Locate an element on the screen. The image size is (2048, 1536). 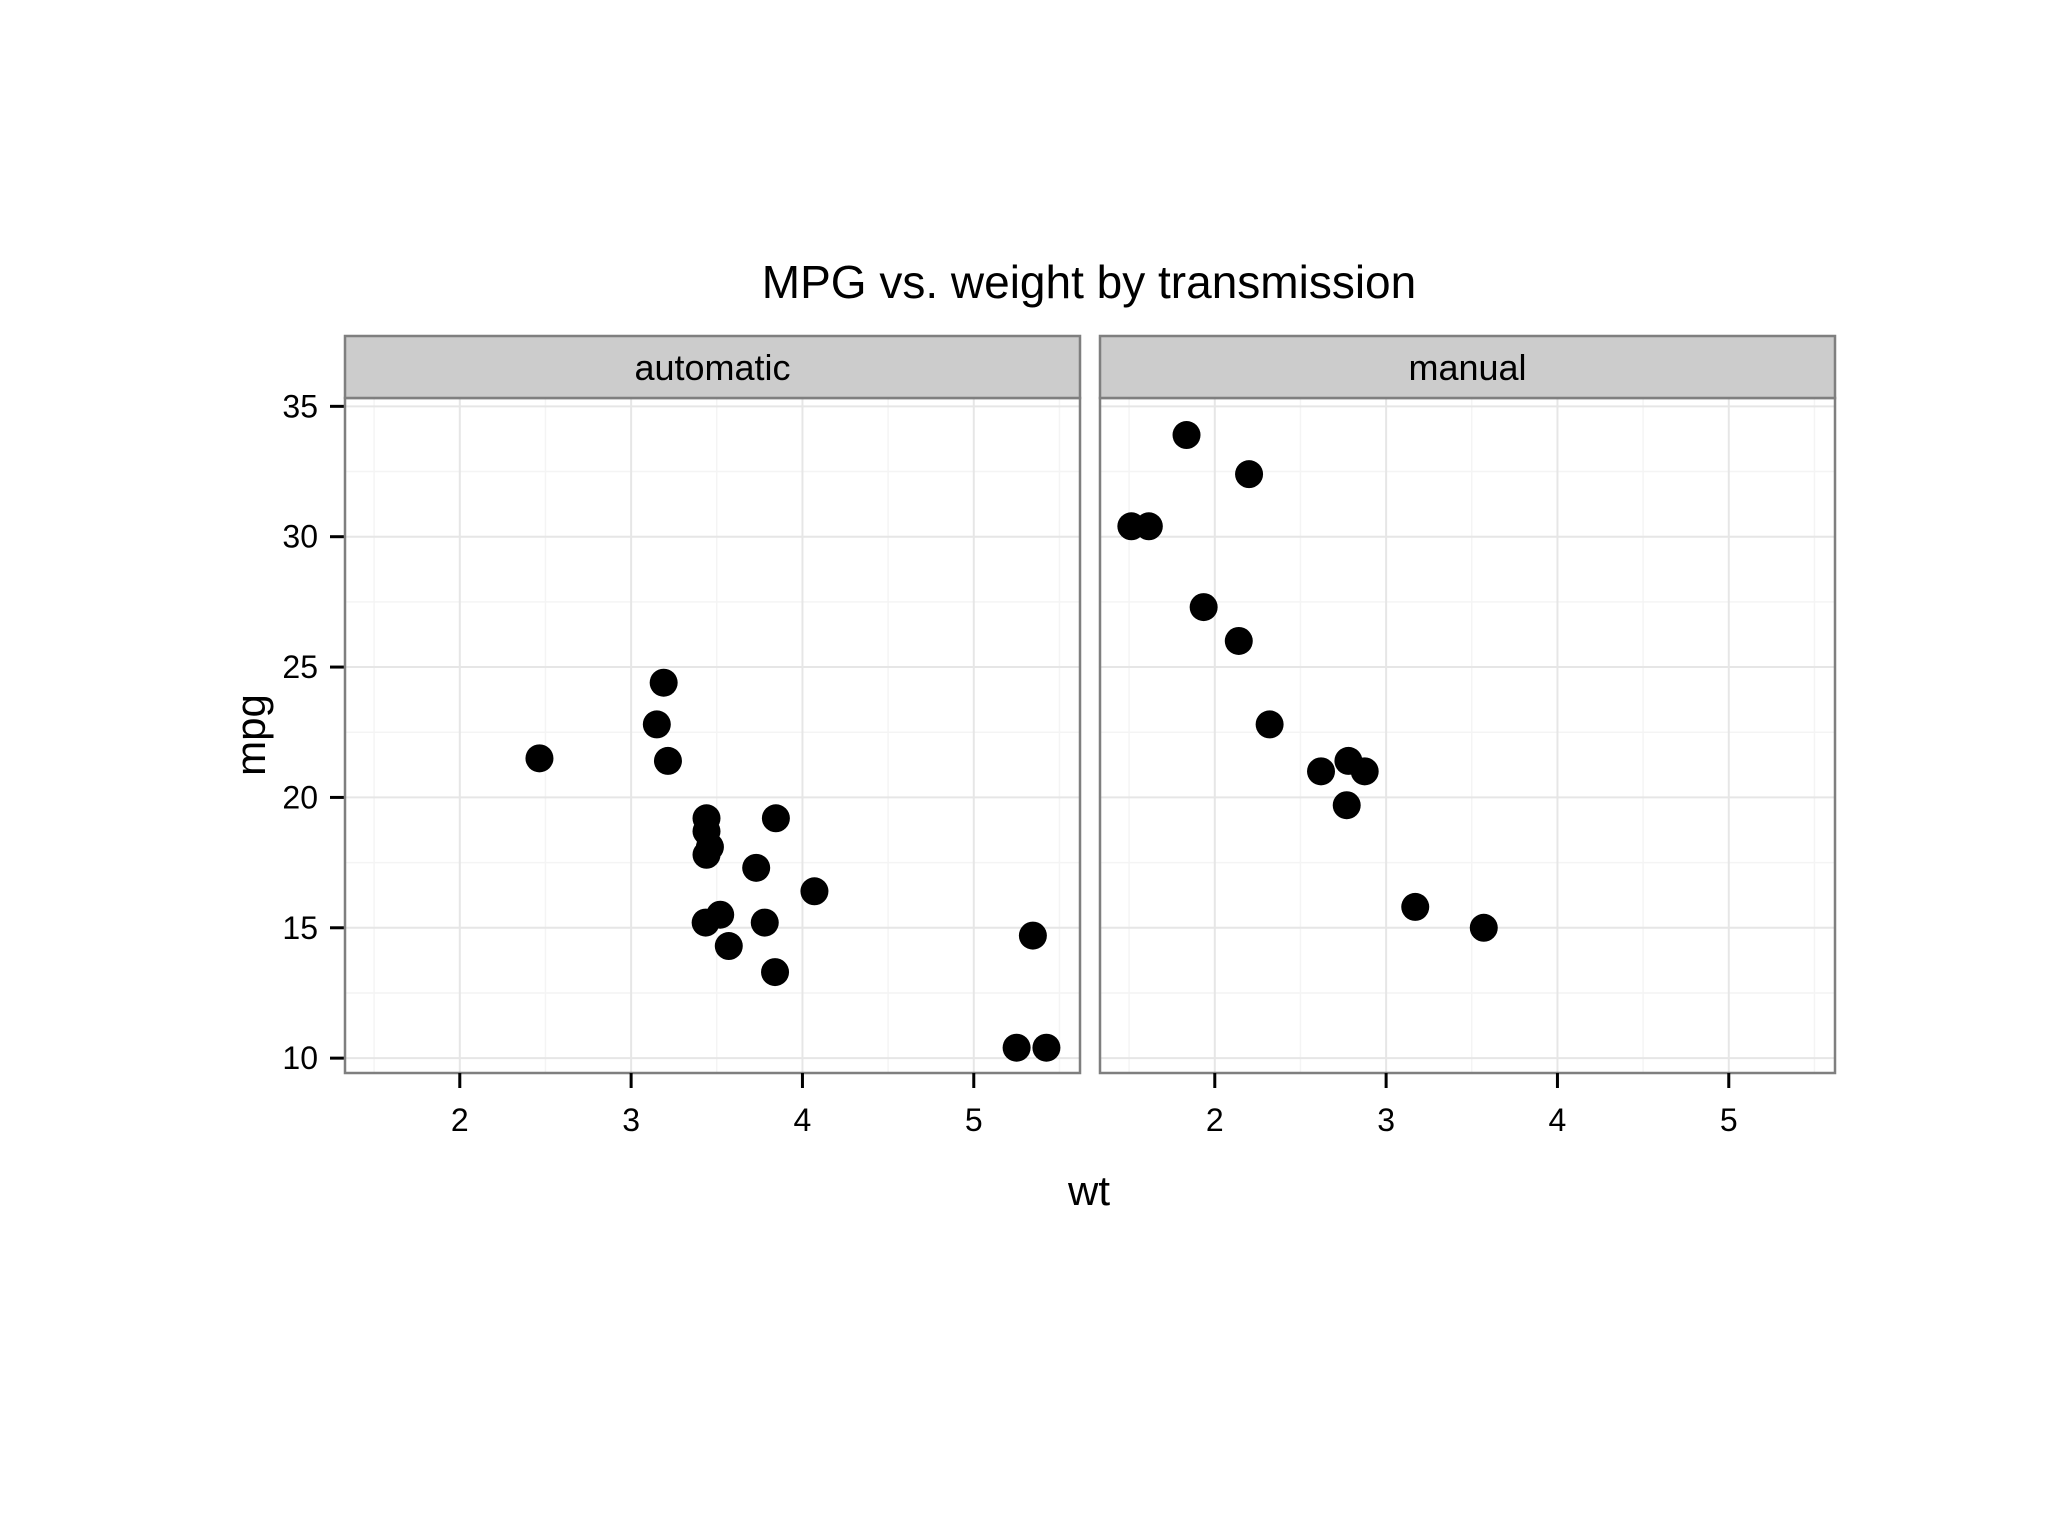
y-tick-label: 20 is located at coordinates (300, 797).